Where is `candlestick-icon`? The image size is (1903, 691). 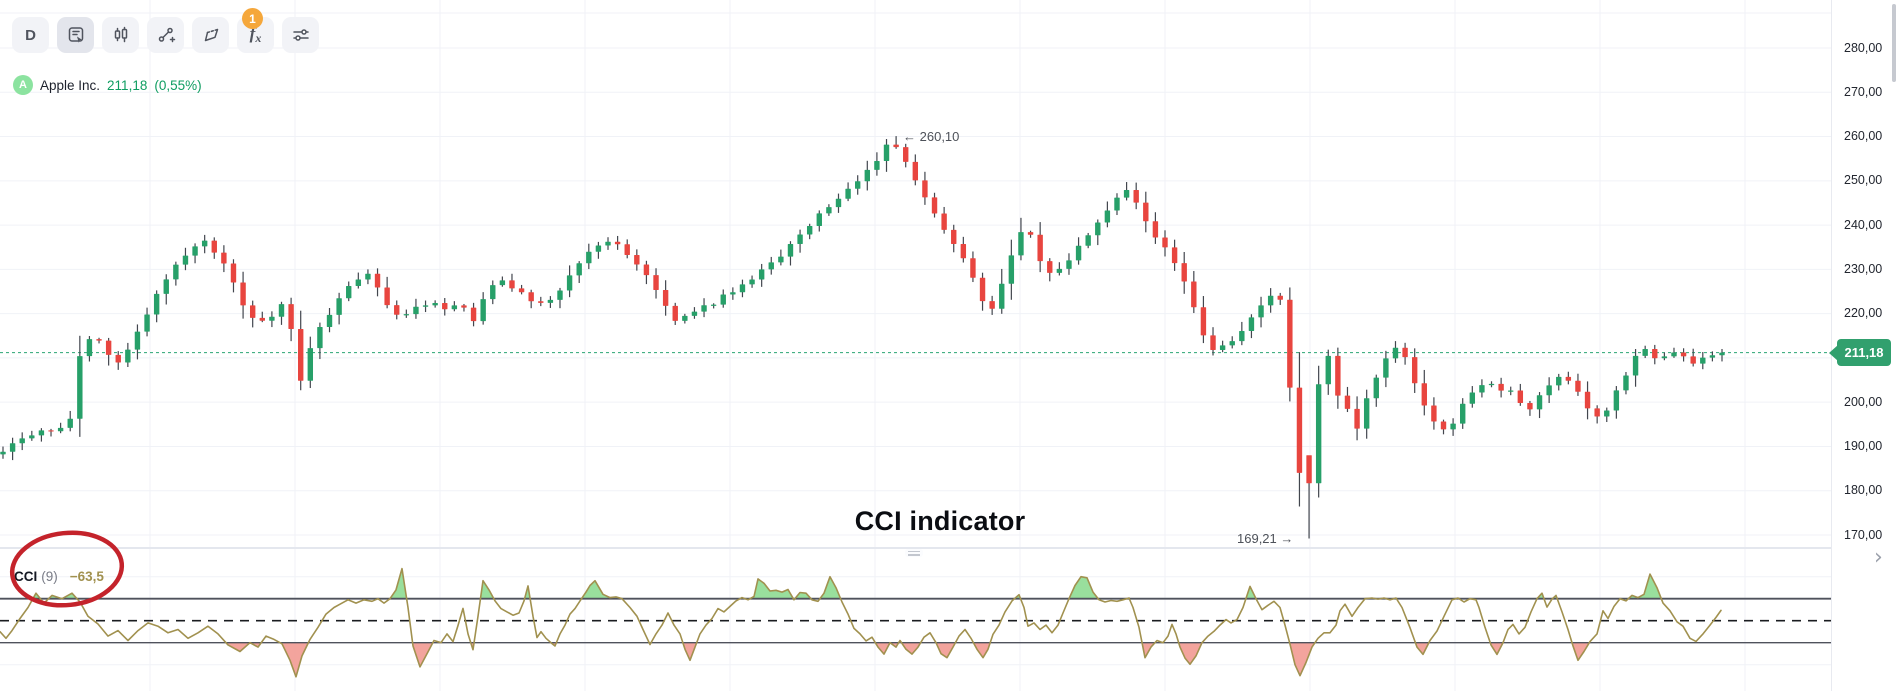 candlestick-icon is located at coordinates (121, 35).